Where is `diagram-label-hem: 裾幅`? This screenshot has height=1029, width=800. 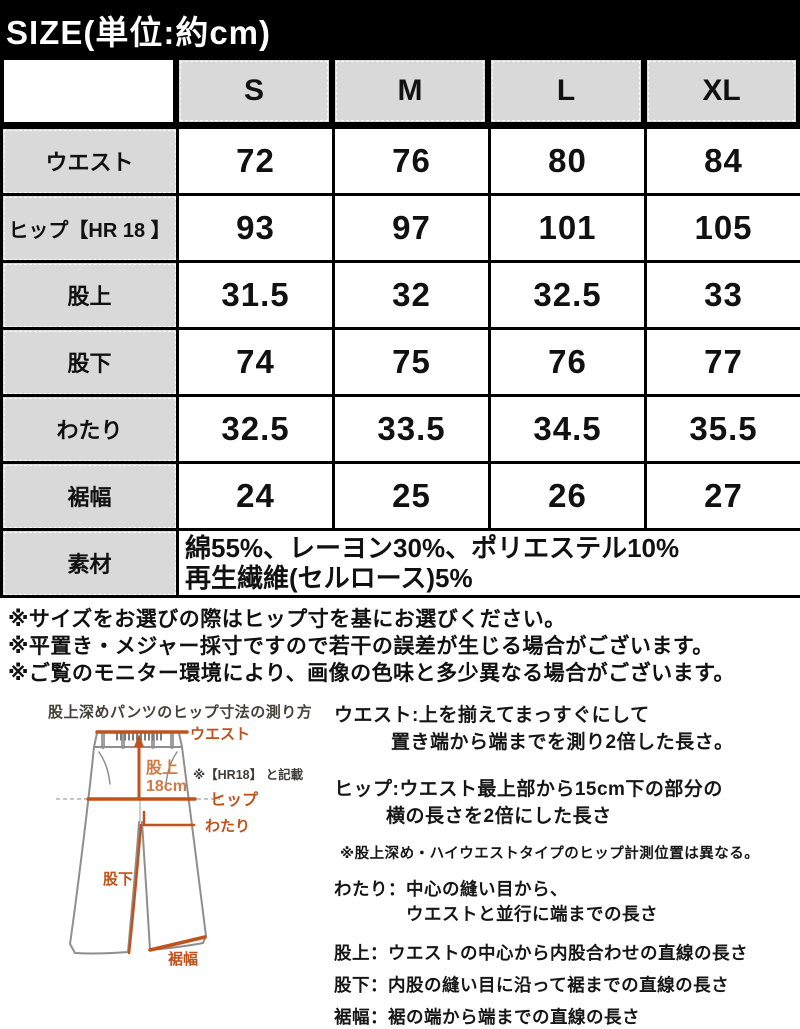 diagram-label-hem: 裾幅 is located at coordinates (183, 959).